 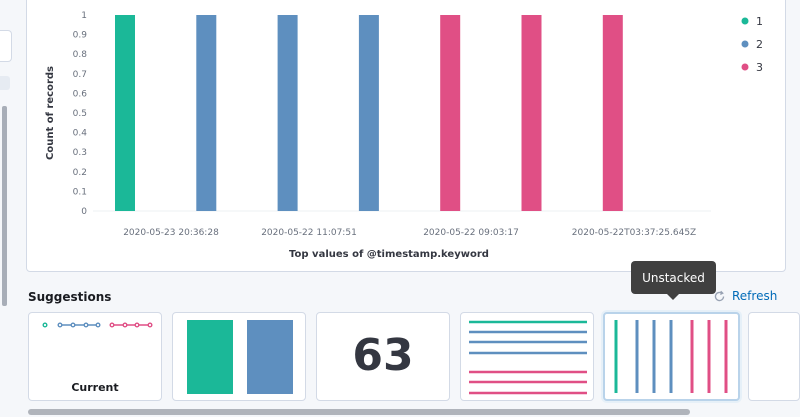 What do you see at coordinates (389, 254) in the screenshot?
I see `x-axis-label: Top values of @timestamp.keyword` at bounding box center [389, 254].